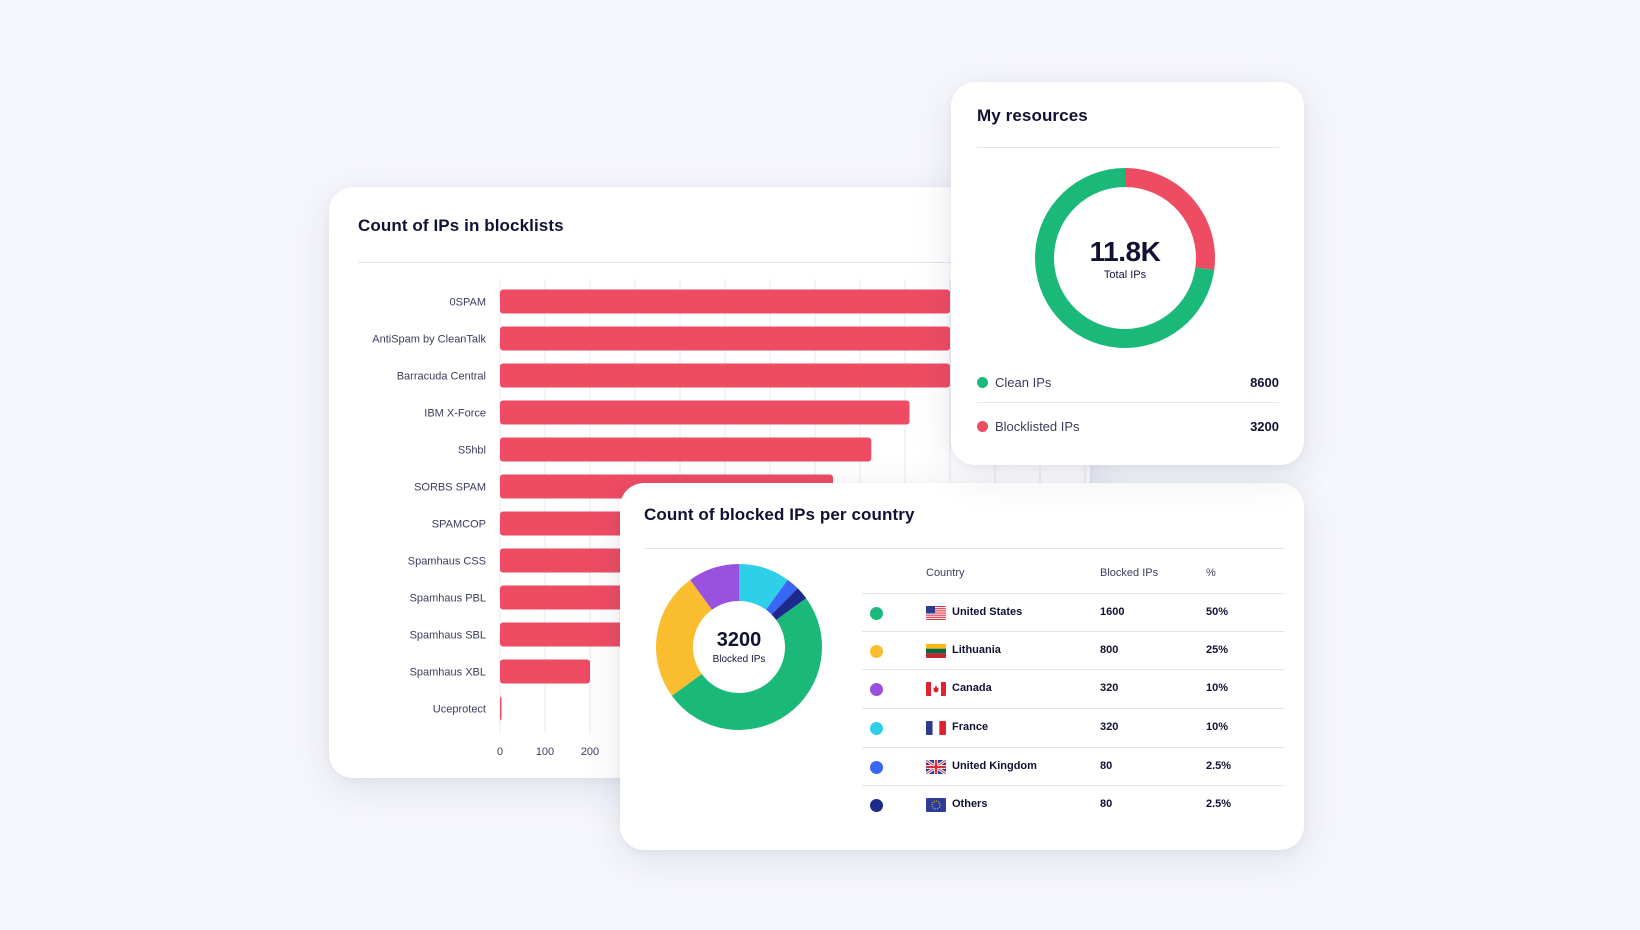 The height and width of the screenshot is (930, 1640). What do you see at coordinates (1109, 650) in the screenshot?
I see `country-blocked-value: 800` at bounding box center [1109, 650].